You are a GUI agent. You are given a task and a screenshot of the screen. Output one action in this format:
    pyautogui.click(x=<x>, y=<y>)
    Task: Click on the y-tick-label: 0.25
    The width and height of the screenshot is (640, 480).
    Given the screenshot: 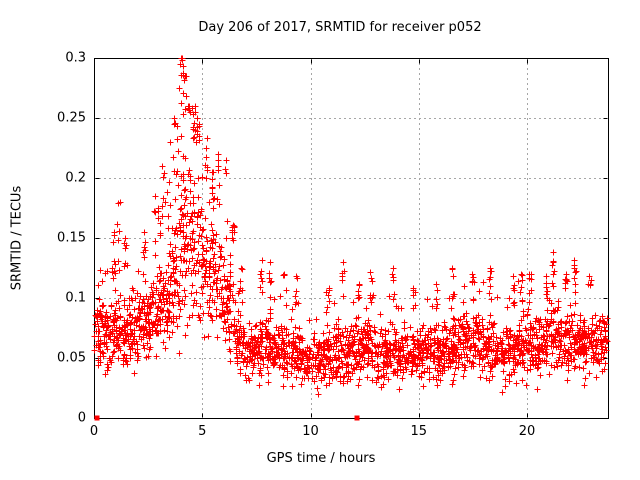 What is the action you would take?
    pyautogui.click(x=71, y=118)
    